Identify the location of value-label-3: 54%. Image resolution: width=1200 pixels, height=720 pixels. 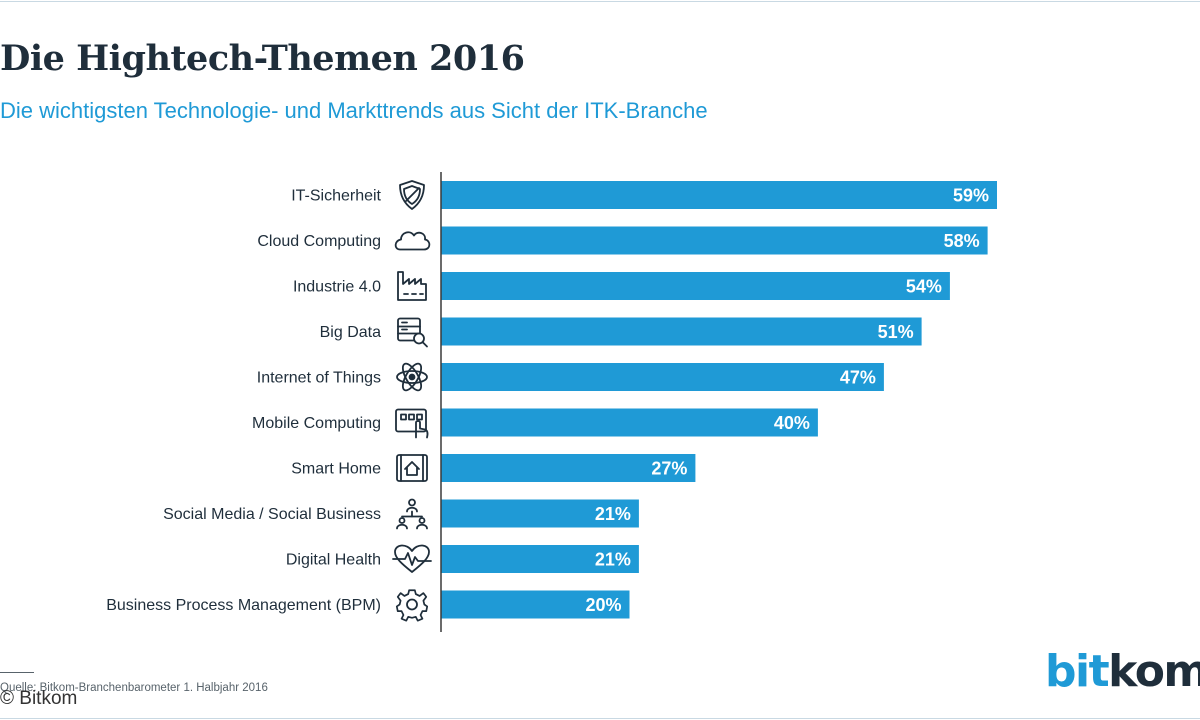
(924, 287).